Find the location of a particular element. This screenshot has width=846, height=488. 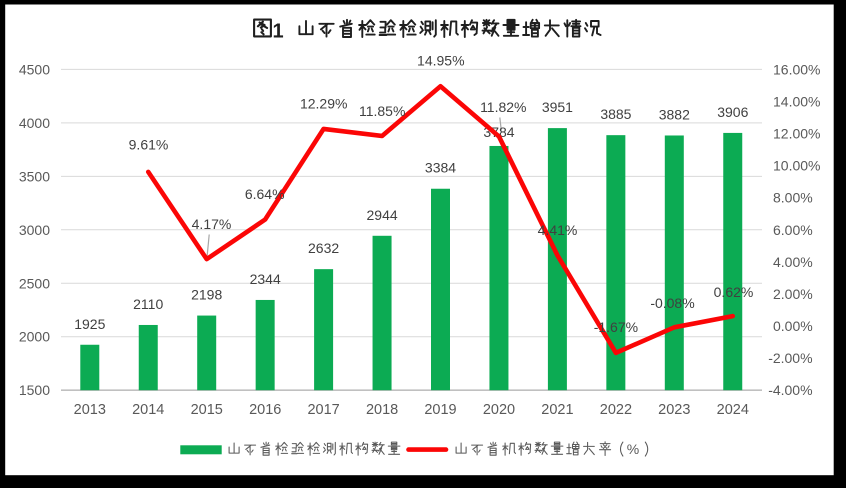

svg-text: 3885 is located at coordinates (615, 114).